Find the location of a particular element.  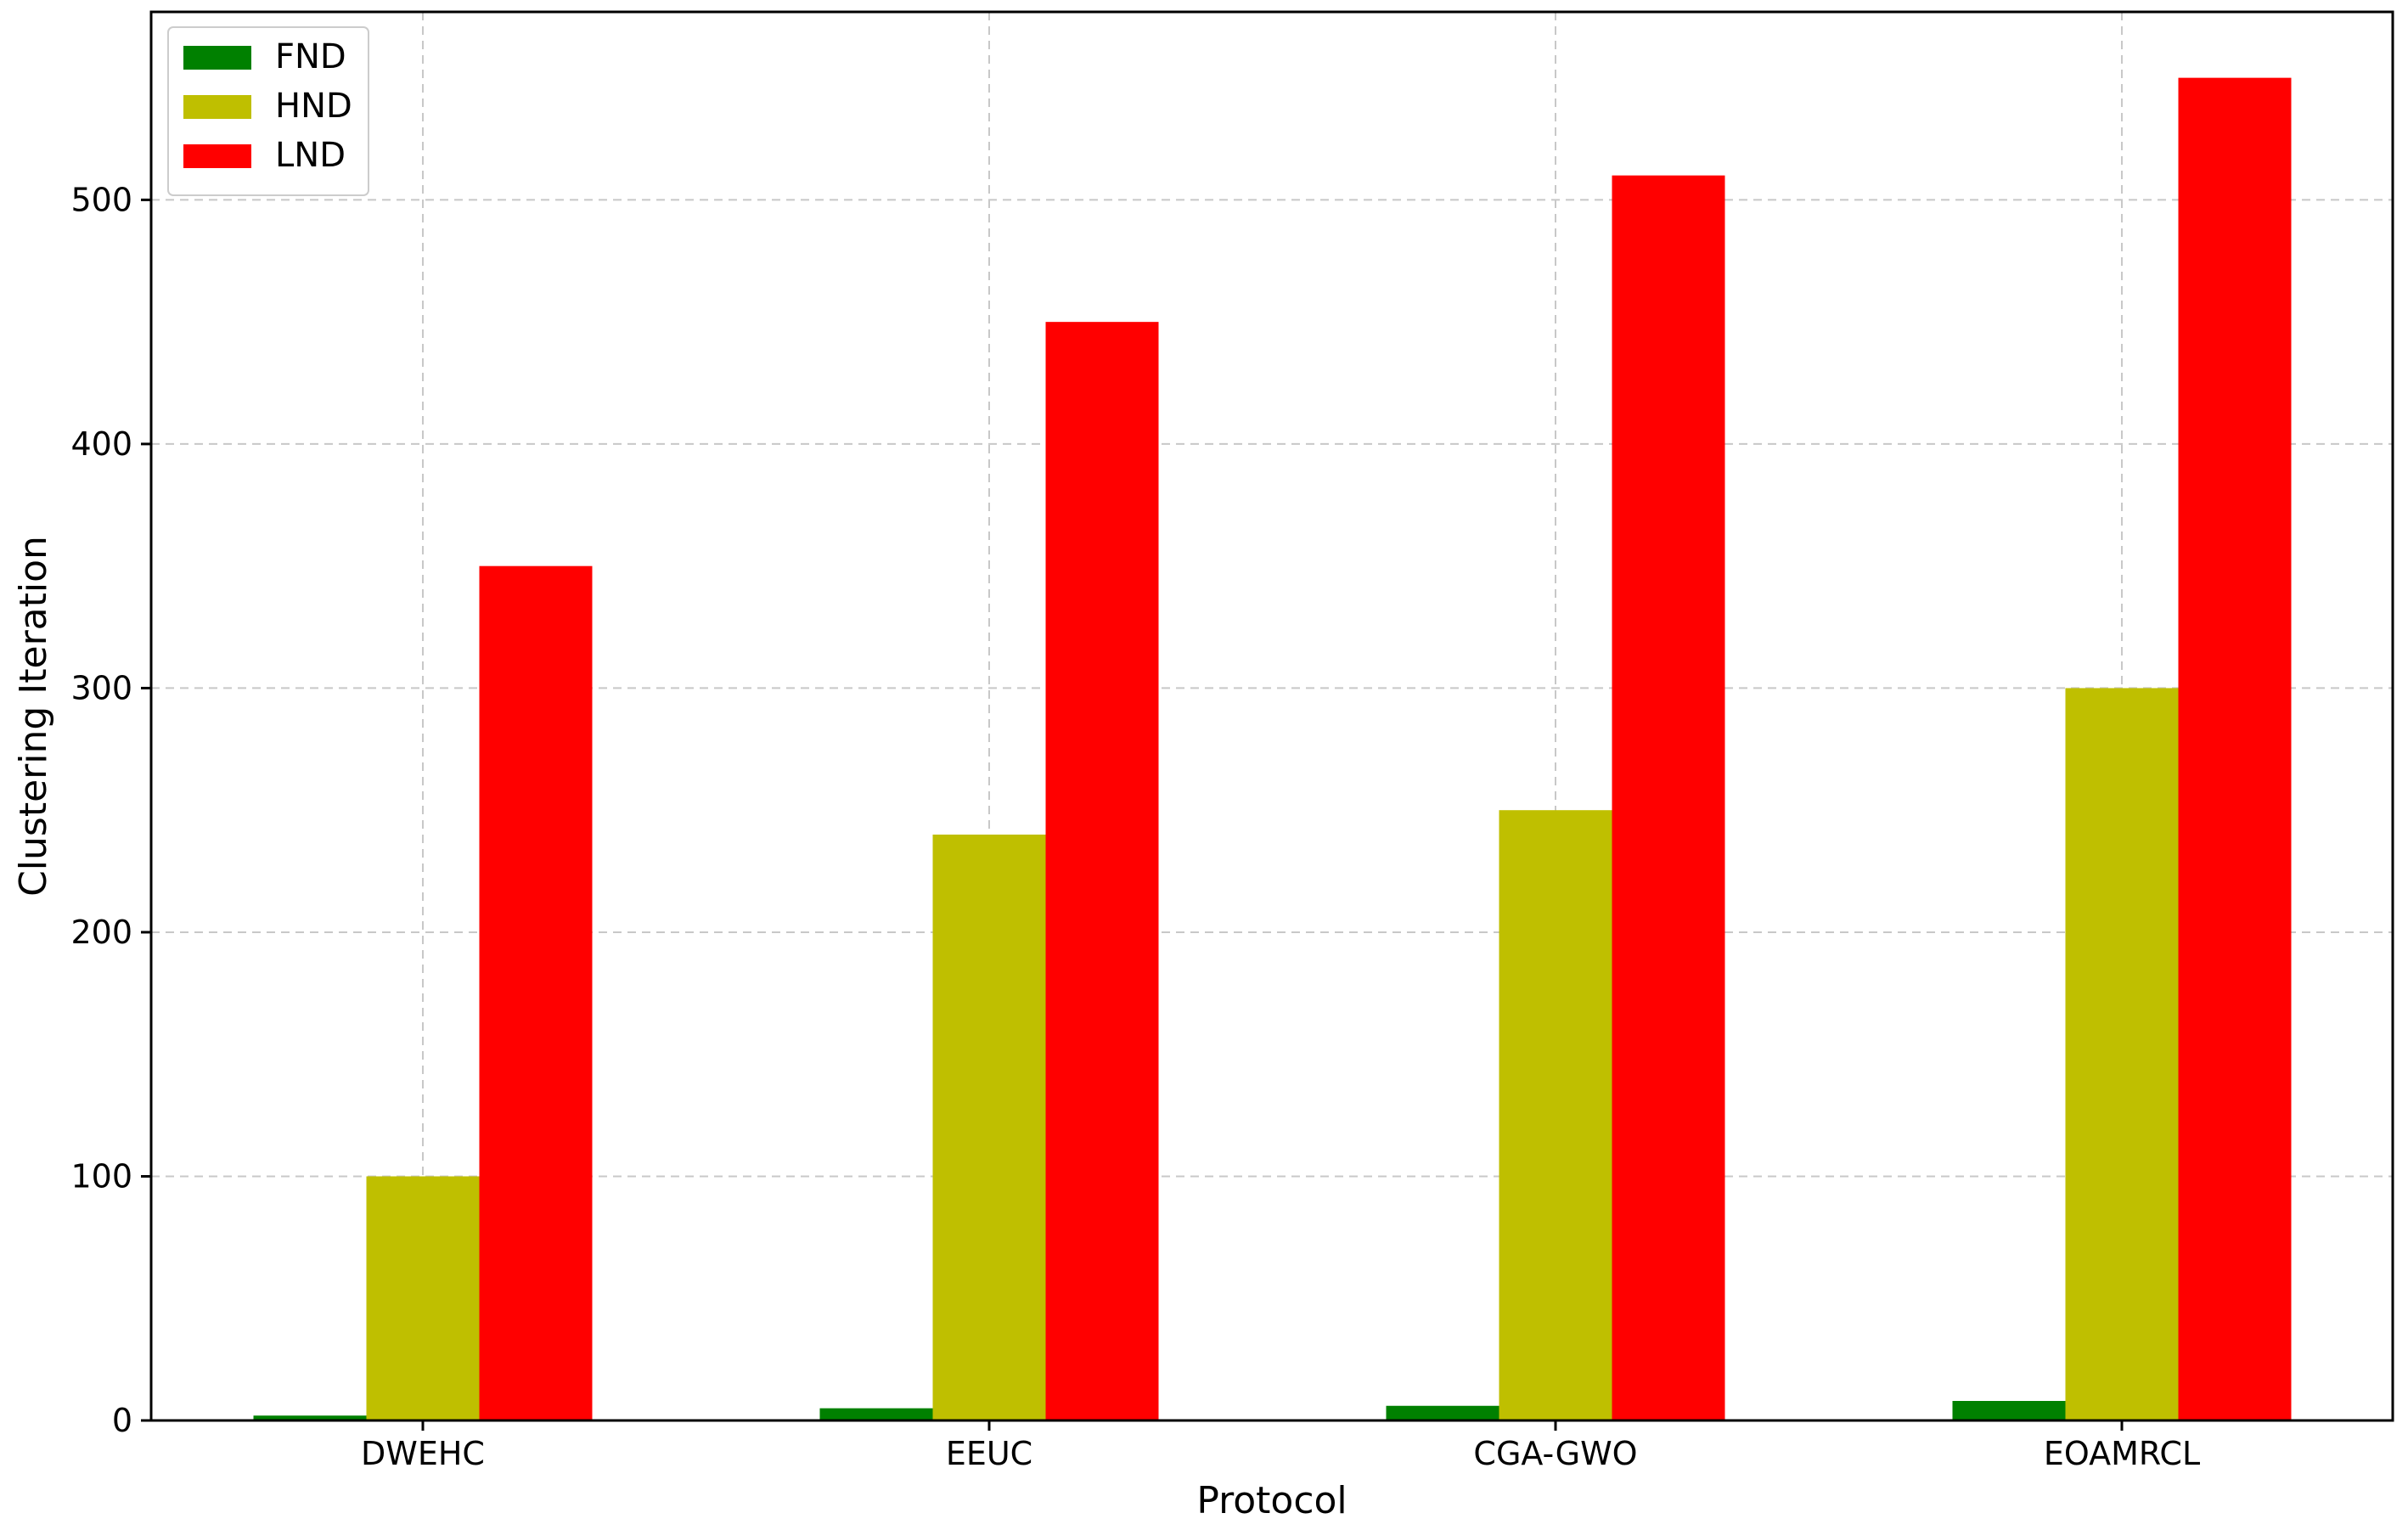

legend-swatch-lnd is located at coordinates (217, 156).